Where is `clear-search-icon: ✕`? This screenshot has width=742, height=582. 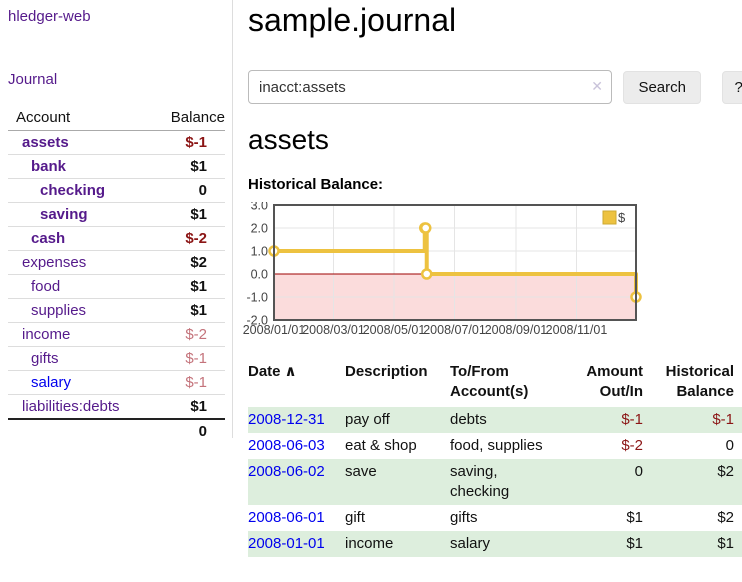 clear-search-icon: ✕ is located at coordinates (597, 86).